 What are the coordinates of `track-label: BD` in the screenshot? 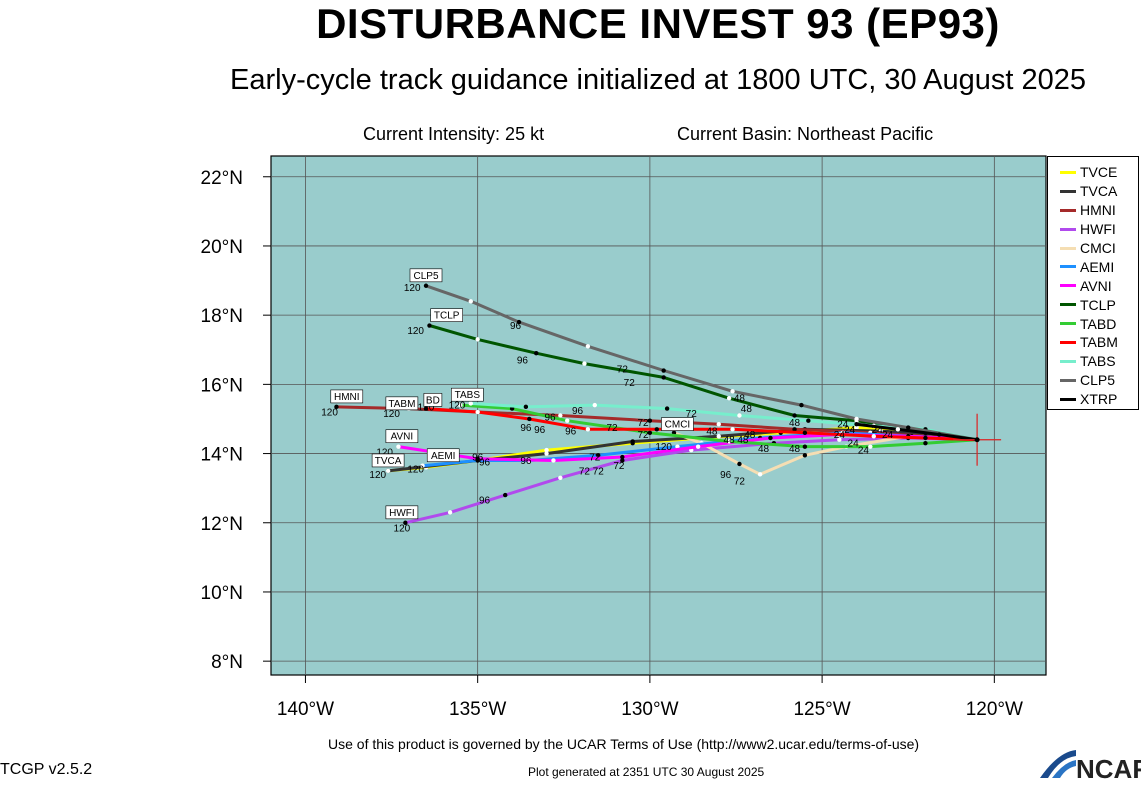 It's located at (433, 400).